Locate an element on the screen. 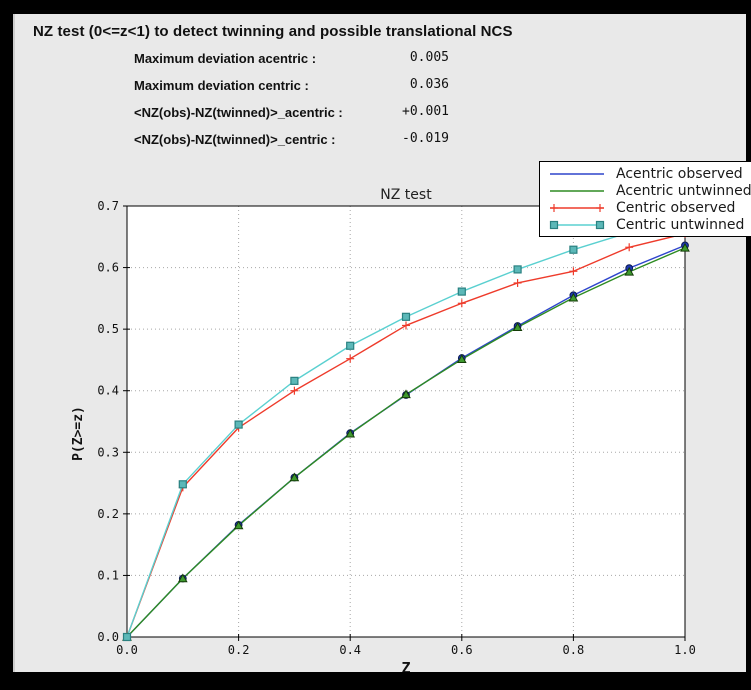  svg-text: 0.5 is located at coordinates (108, 329).